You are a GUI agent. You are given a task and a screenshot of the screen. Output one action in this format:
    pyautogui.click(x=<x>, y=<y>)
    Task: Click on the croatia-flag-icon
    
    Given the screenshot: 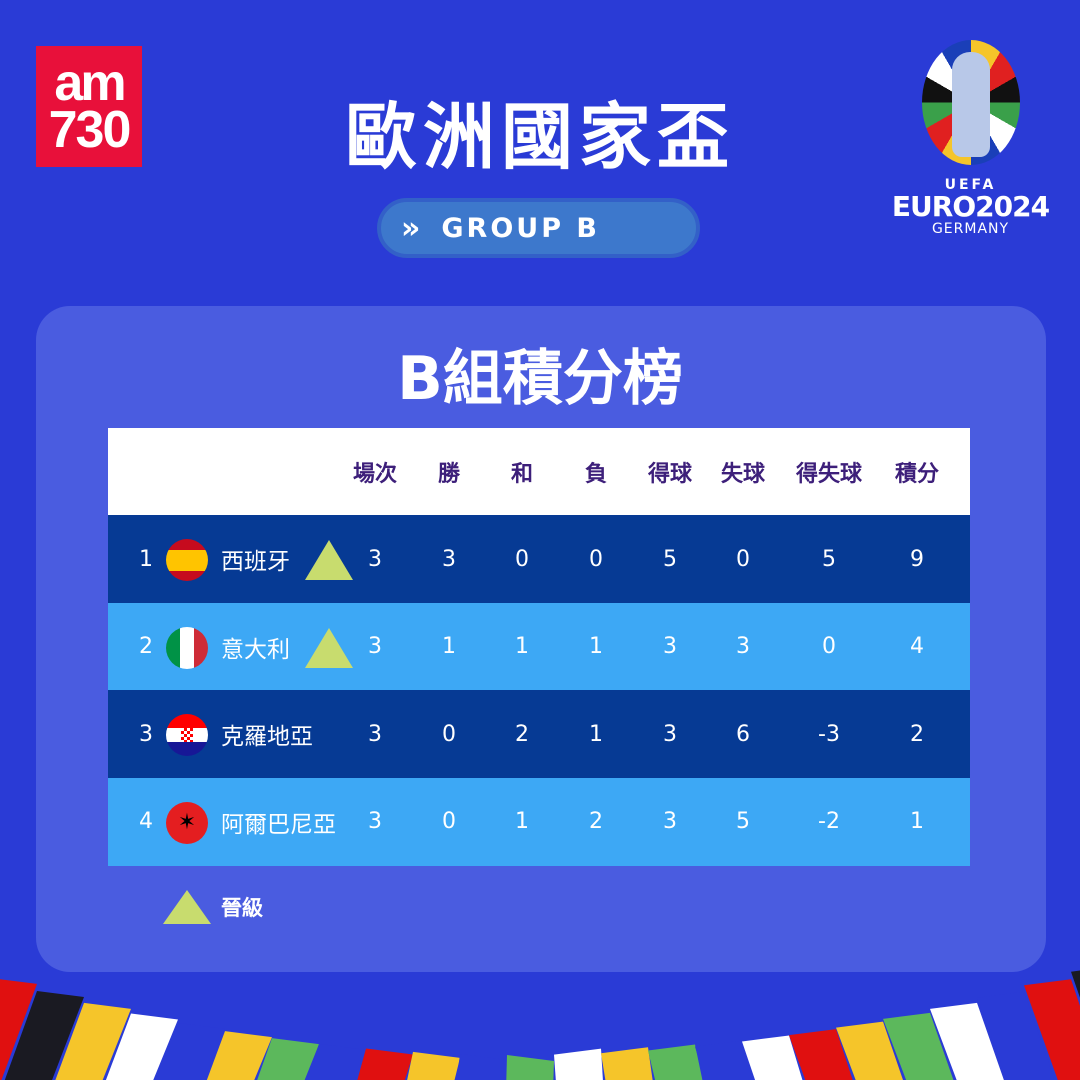 What is the action you would take?
    pyautogui.click(x=187, y=735)
    